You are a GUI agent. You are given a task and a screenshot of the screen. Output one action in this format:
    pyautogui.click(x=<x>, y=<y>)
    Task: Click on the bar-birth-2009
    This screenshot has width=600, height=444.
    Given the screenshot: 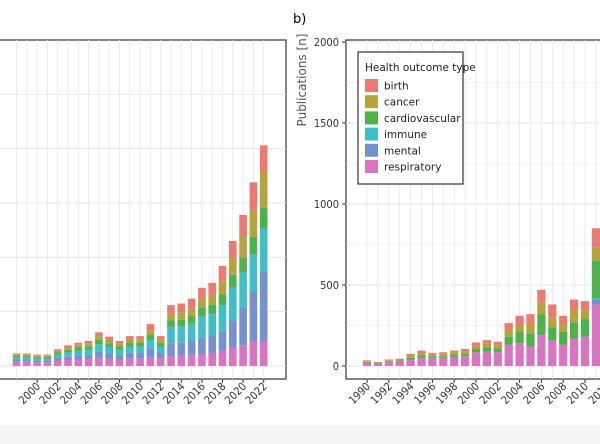 What is the action you would take?
    pyautogui.click(x=130, y=338)
    